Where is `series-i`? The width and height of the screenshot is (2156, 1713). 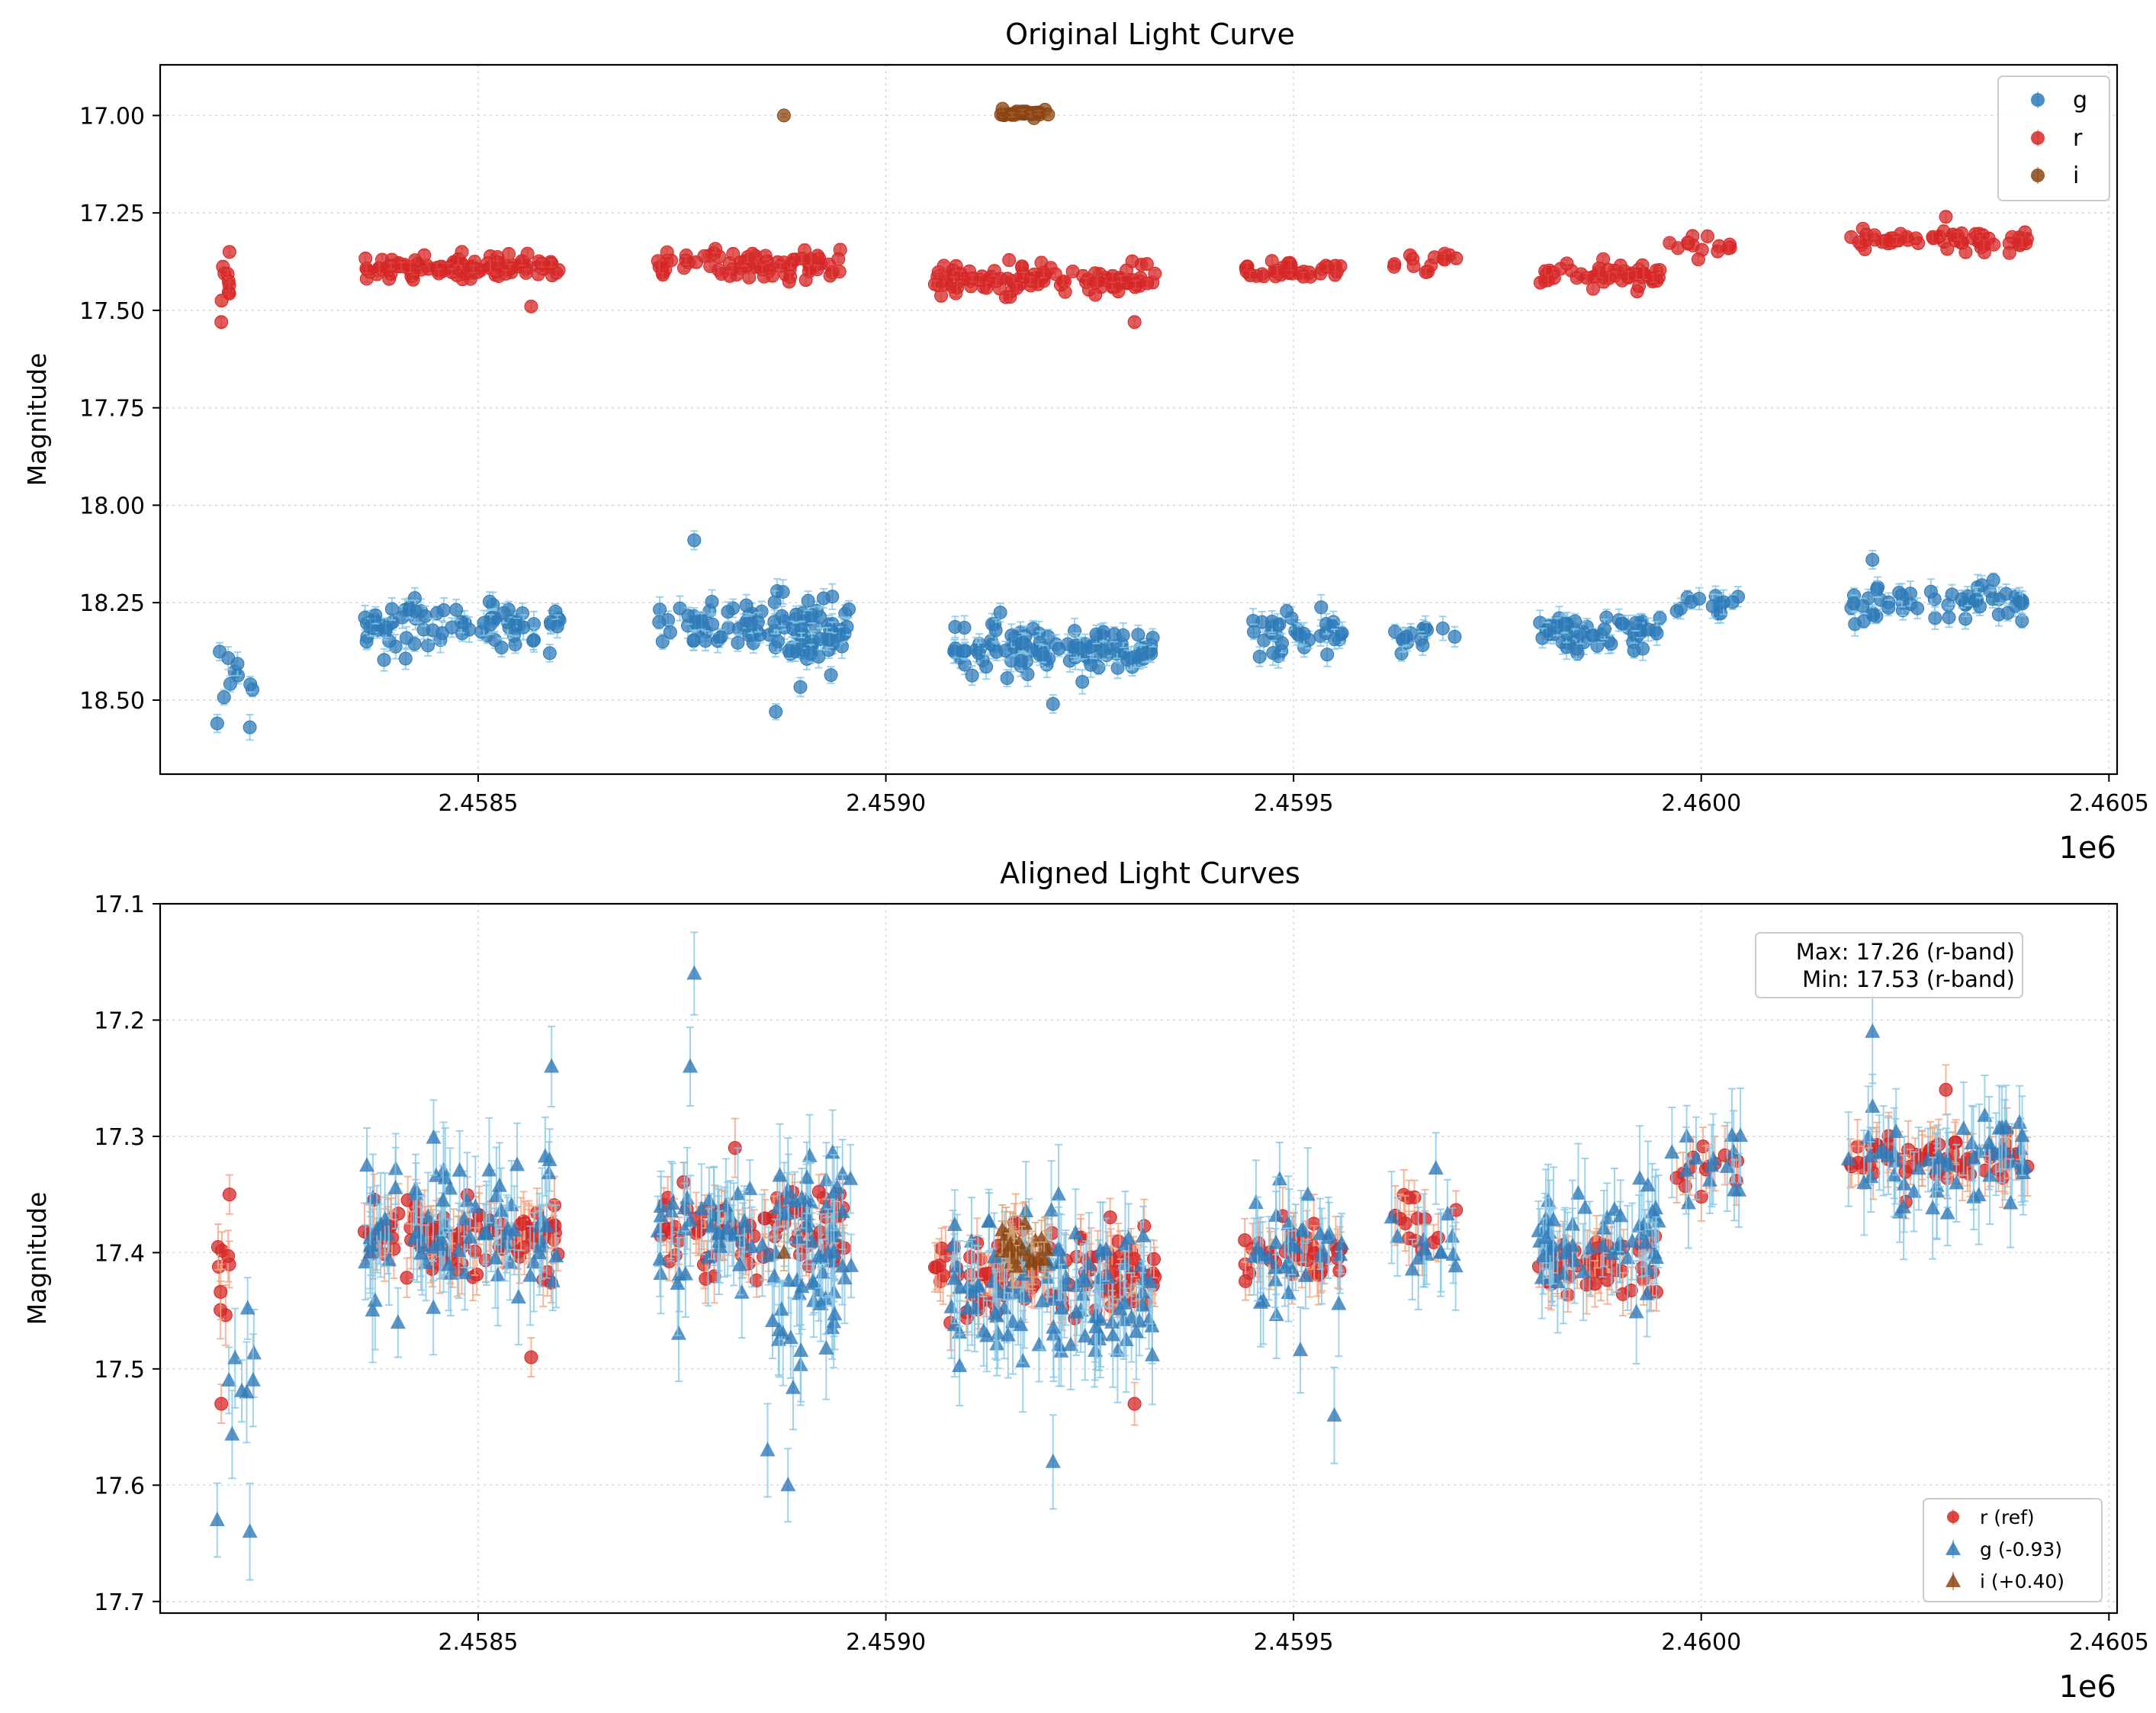 series-i is located at coordinates (916, 113).